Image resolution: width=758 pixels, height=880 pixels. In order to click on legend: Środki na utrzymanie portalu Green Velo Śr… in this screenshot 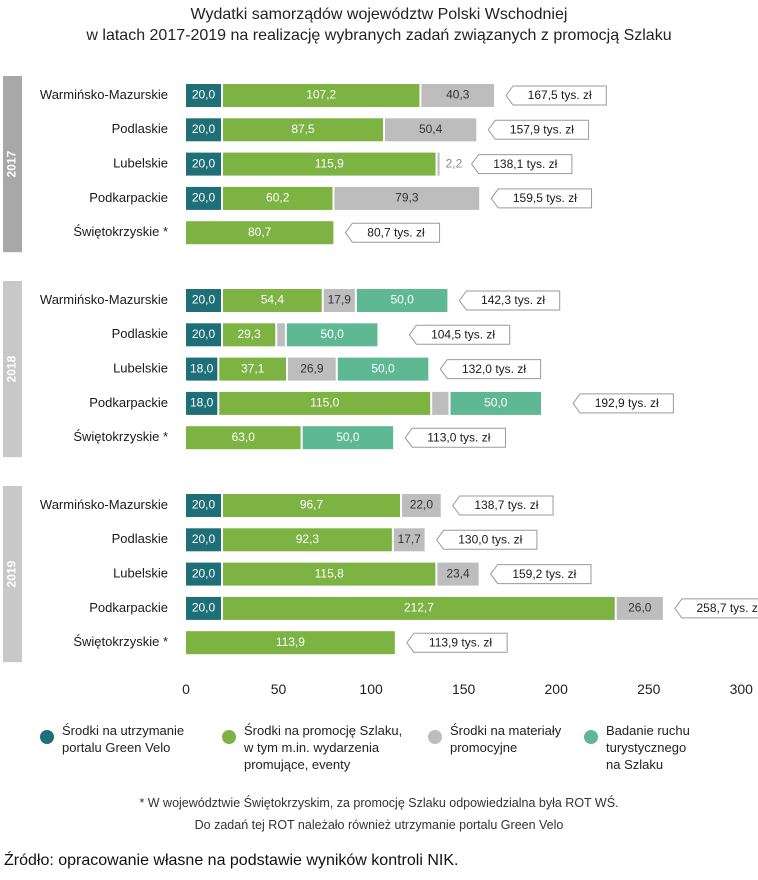, I will do `click(379, 752)`.